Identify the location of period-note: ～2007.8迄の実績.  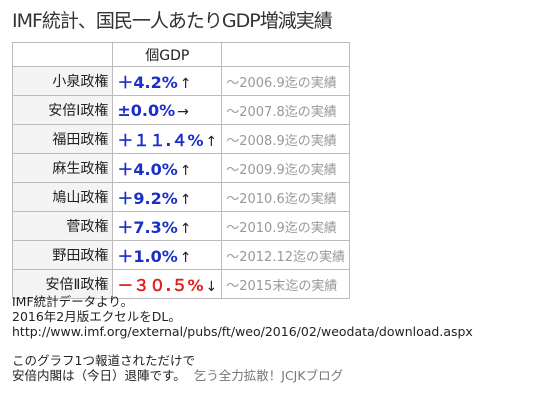
(285, 110).